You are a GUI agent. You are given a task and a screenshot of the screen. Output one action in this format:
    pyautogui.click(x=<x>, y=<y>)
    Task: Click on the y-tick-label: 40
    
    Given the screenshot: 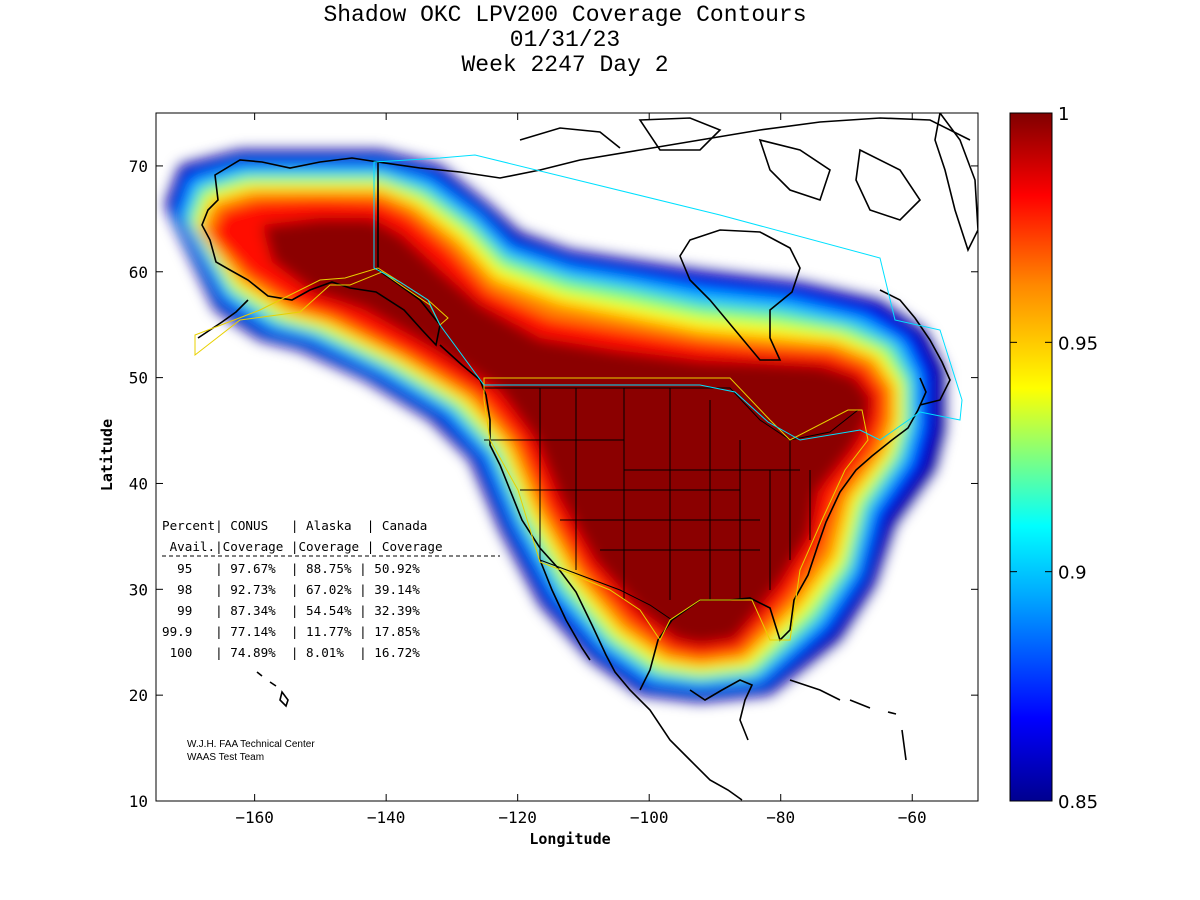 What is the action you would take?
    pyautogui.click(x=138, y=483)
    